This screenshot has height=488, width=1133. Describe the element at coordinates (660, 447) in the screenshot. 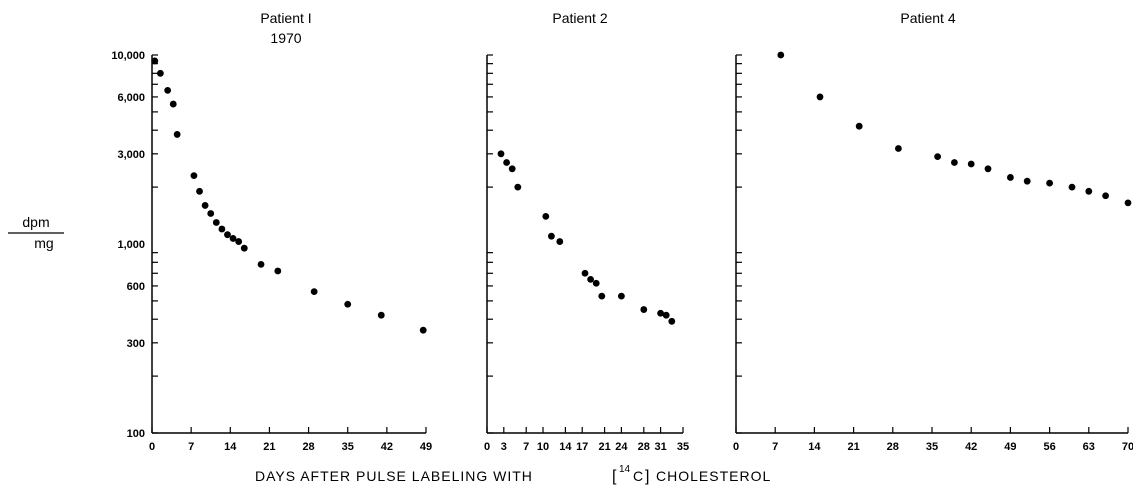

I see `x-tick-label: 31` at that location.